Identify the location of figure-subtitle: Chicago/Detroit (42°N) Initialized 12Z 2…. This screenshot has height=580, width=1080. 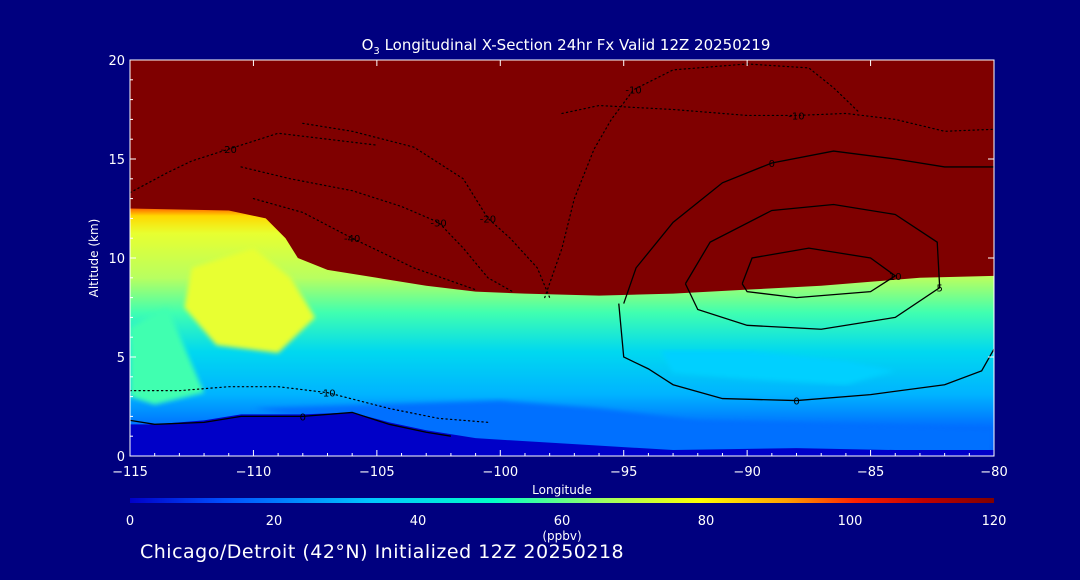
(382, 552).